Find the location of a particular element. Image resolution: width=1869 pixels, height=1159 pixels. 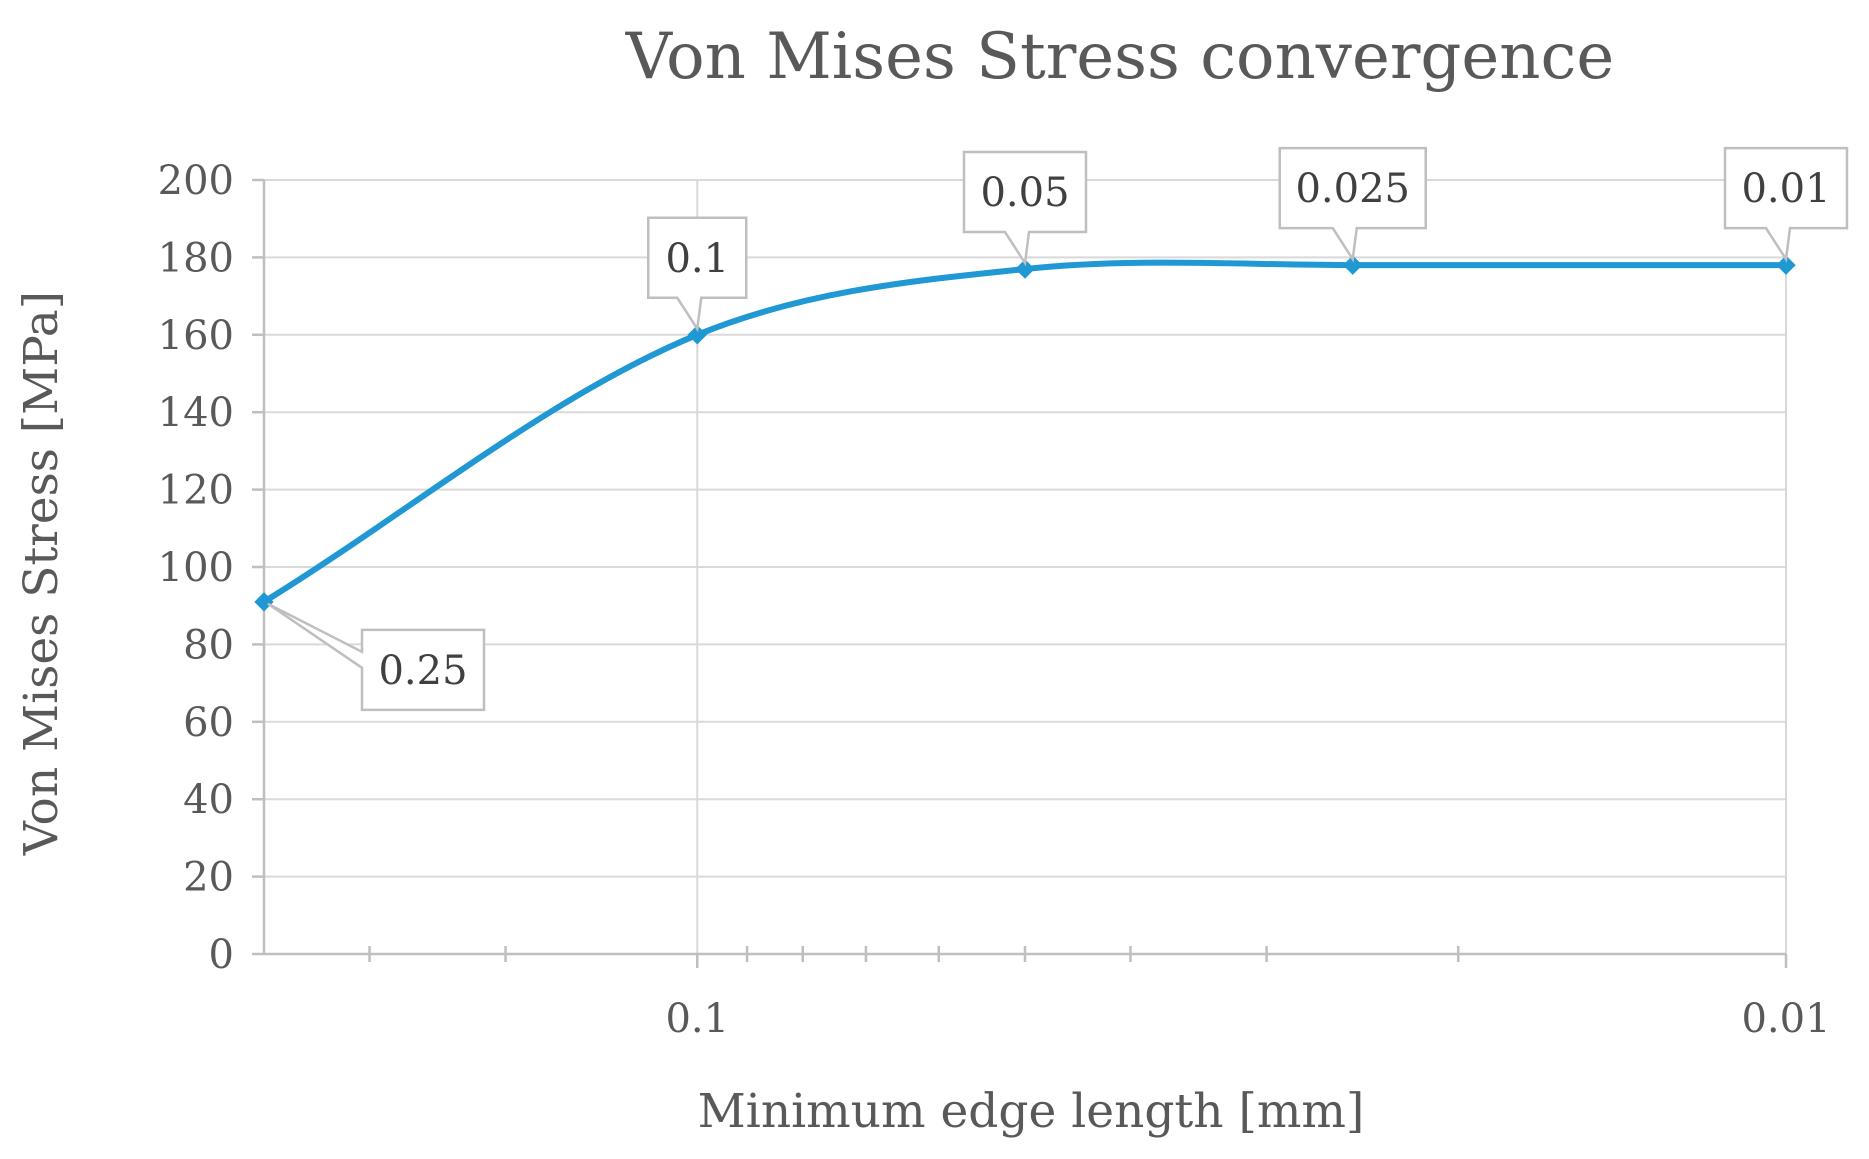

y-tick-label: 80 is located at coordinates (208, 645).